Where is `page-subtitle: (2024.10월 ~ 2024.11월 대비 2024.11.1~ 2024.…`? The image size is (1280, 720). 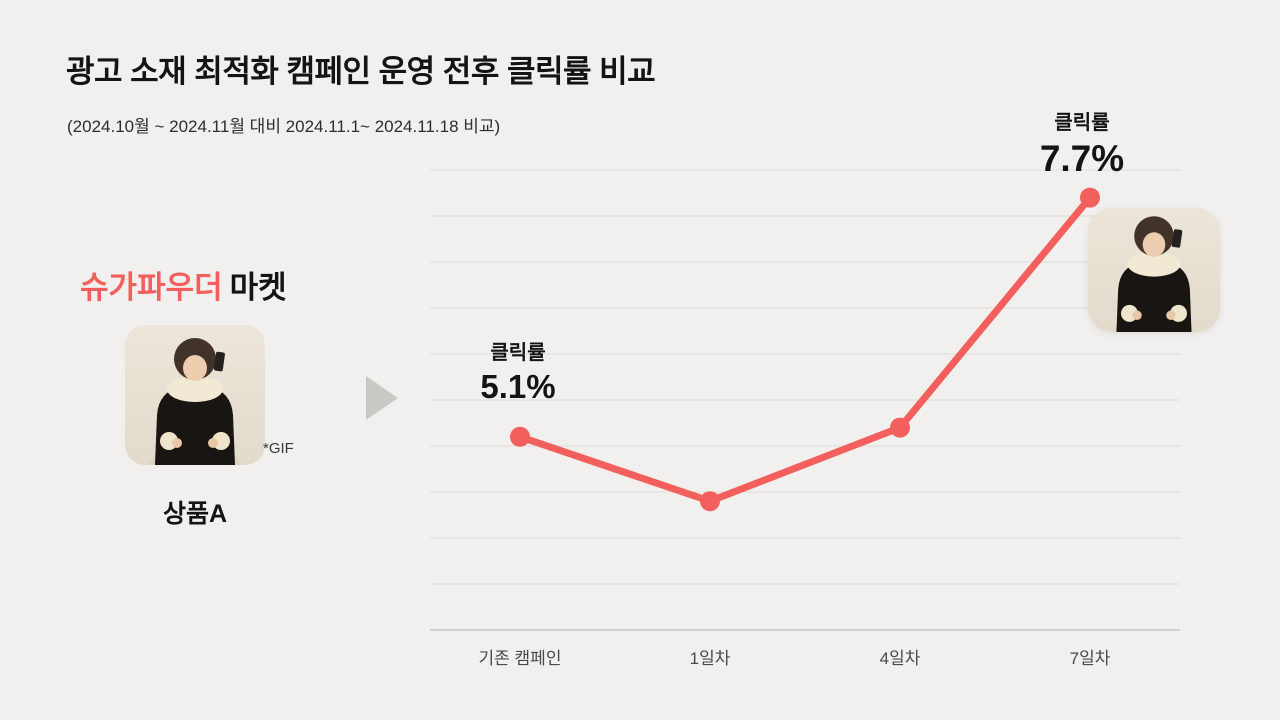
page-subtitle: (2024.10월 ~ 2024.11월 대비 2024.11.1~ 2024.… is located at coordinates (284, 126).